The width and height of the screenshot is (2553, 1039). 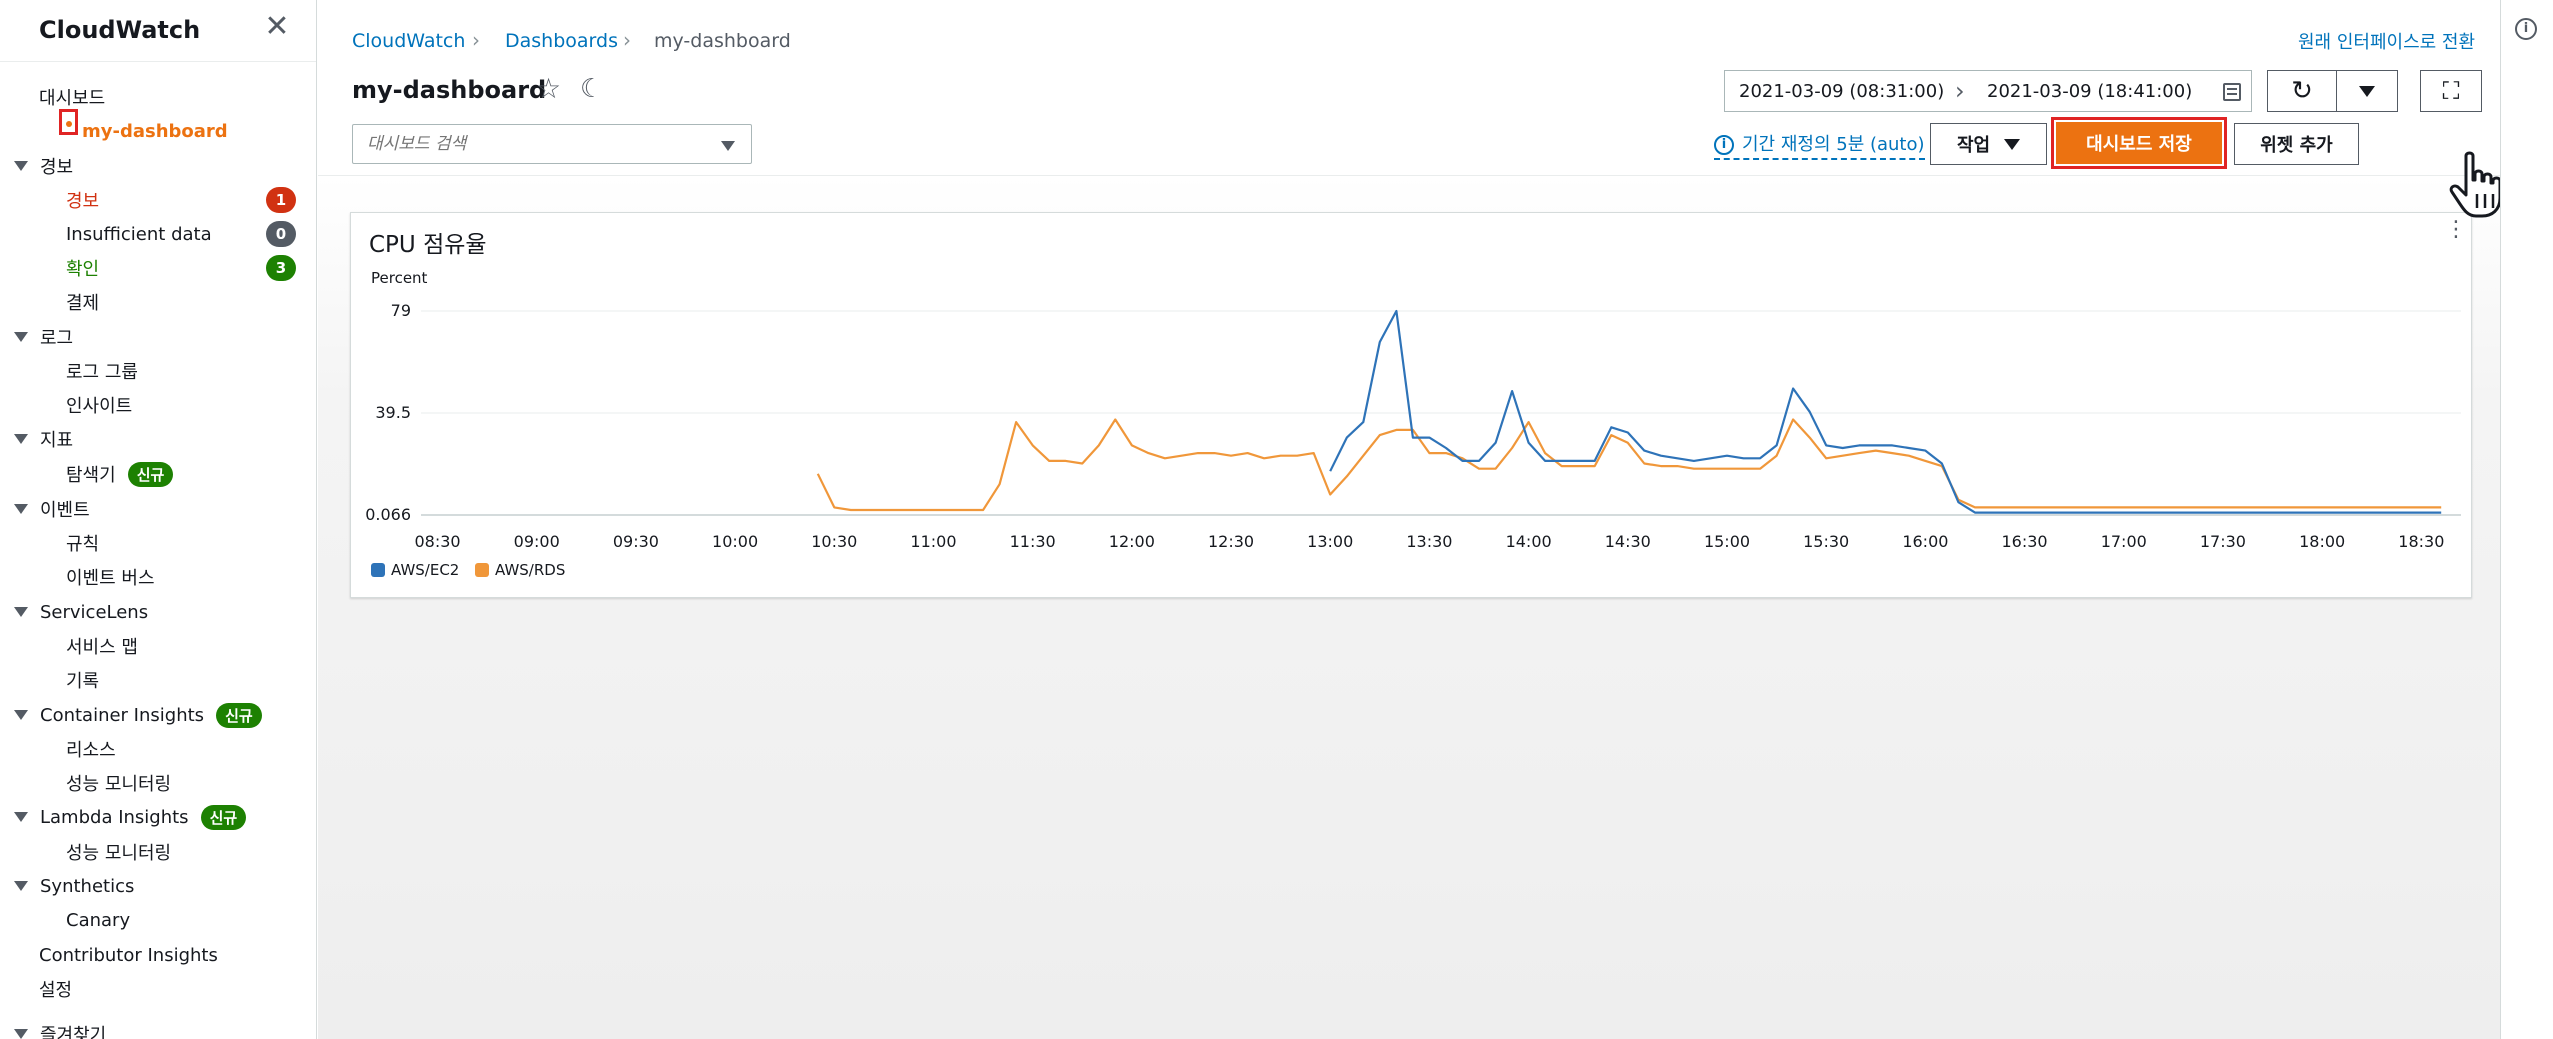 I want to click on x-tick-label: 10:00, so click(x=735, y=541).